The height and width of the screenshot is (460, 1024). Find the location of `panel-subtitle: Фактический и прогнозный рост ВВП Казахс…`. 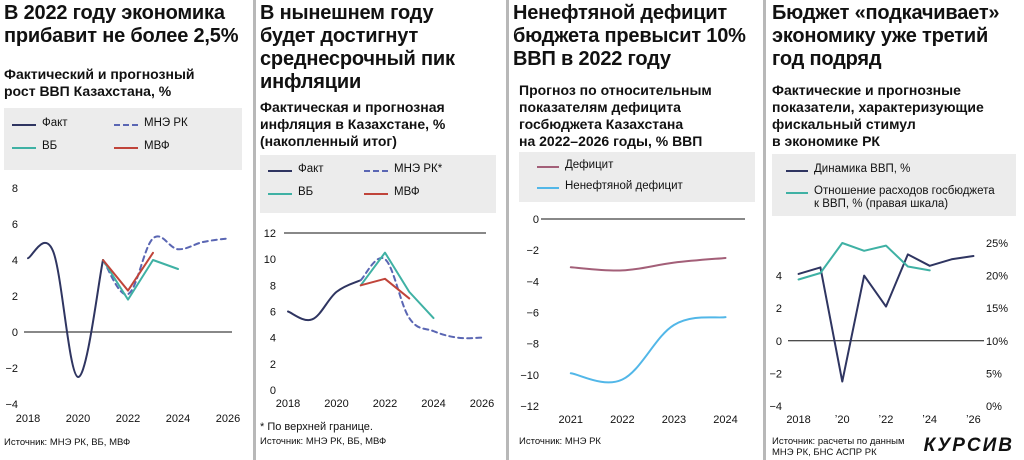

panel-subtitle: Фактический и прогнозный рост ВВП Казахс… is located at coordinates (99, 82).